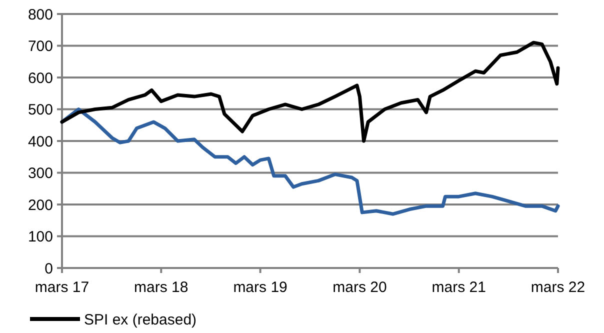  I want to click on x-tick-label: mars 21, so click(459, 287).